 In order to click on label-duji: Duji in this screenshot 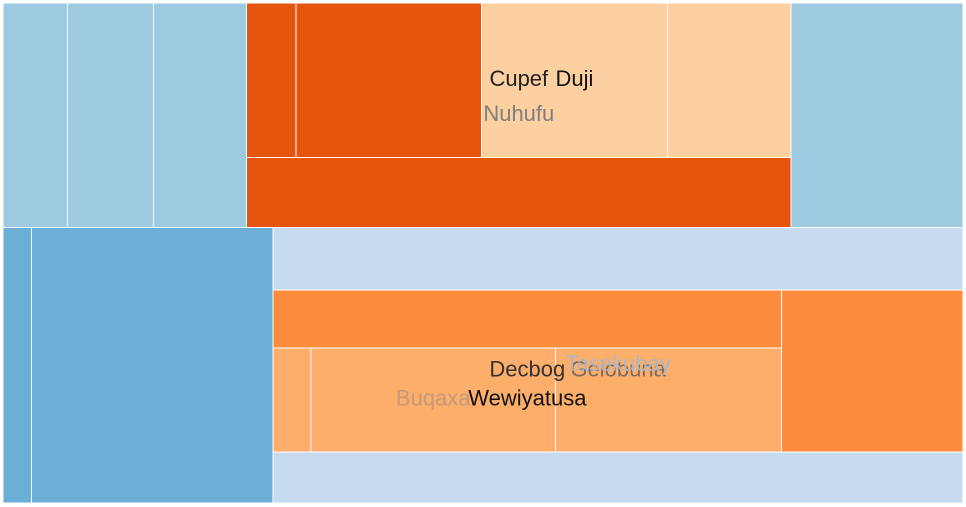, I will do `click(575, 78)`.